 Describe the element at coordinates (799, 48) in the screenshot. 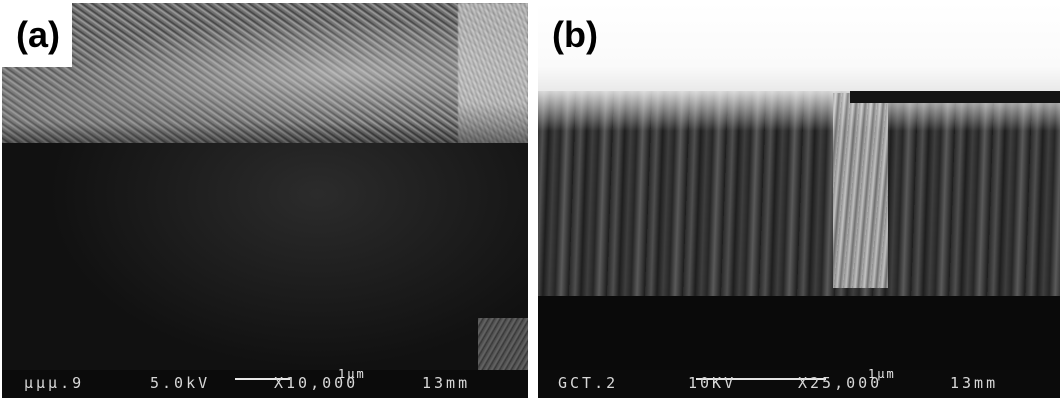

I see `background-region` at that location.